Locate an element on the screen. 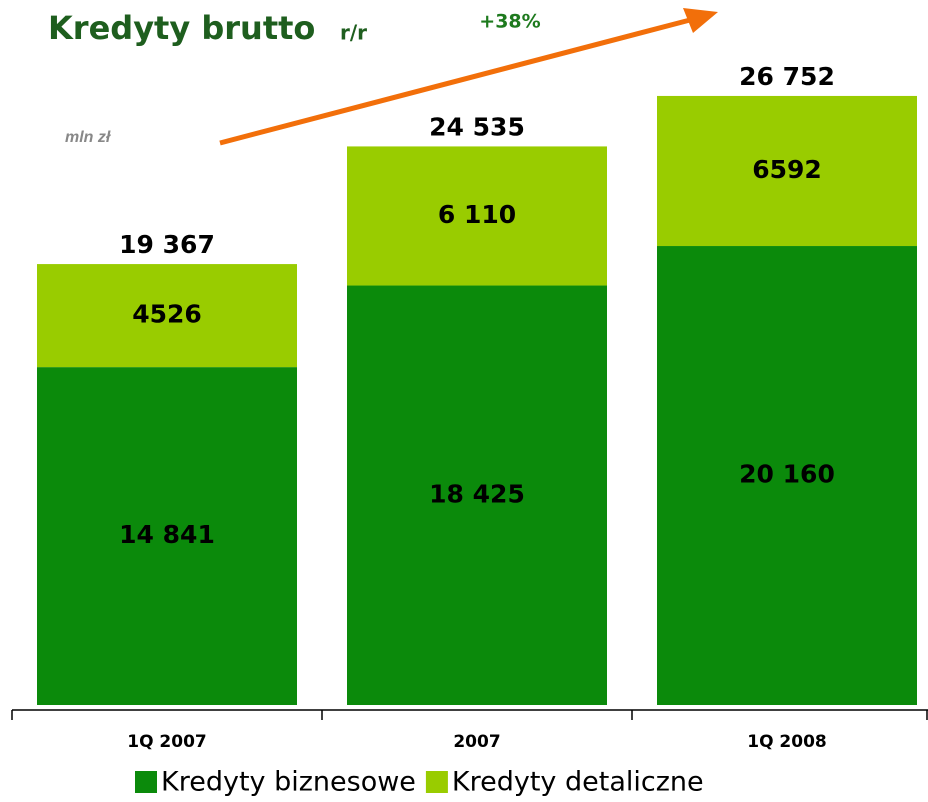  x-tick-label: 1Q 2008 is located at coordinates (787, 742).